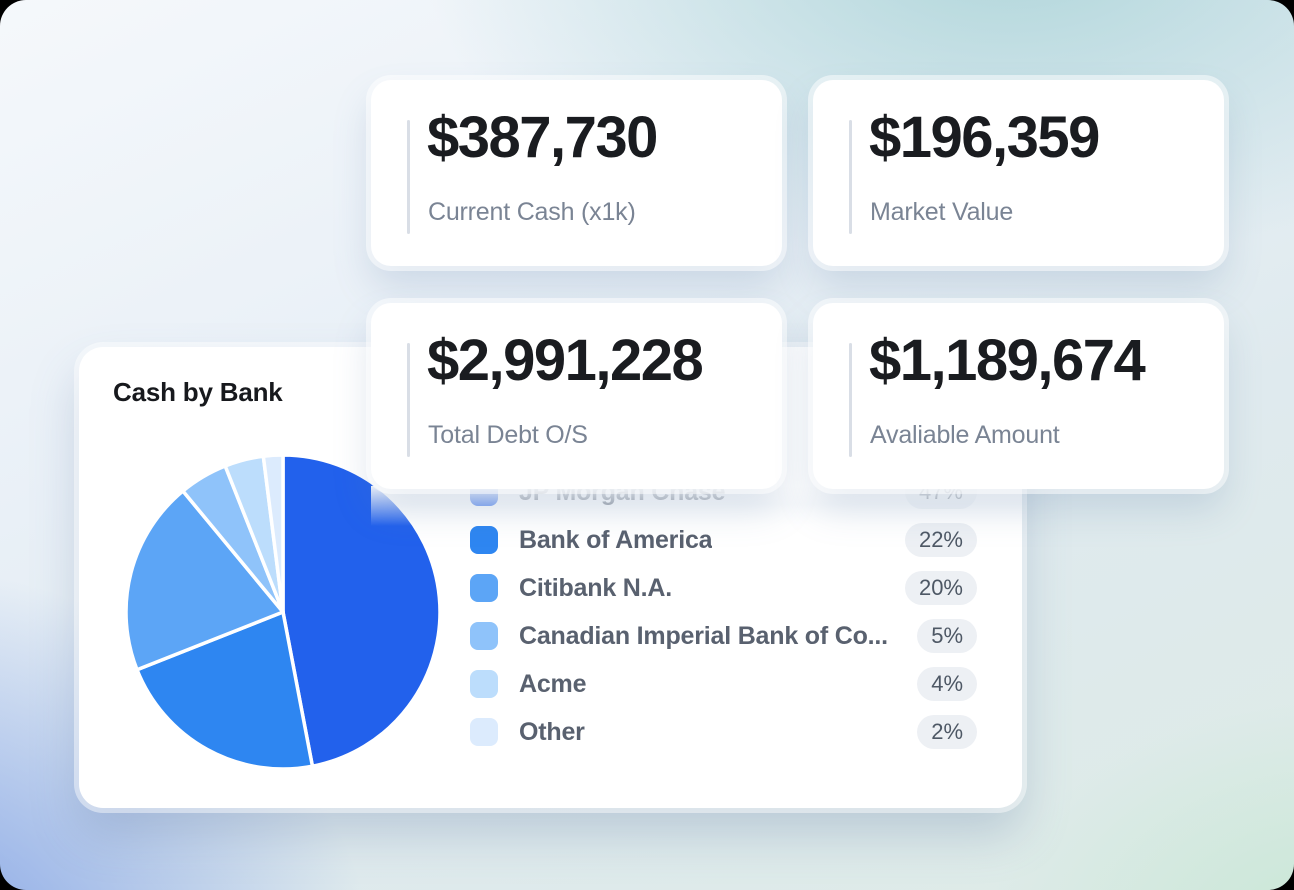  Describe the element at coordinates (942, 212) in the screenshot. I see `stat-label: Market Value` at that location.